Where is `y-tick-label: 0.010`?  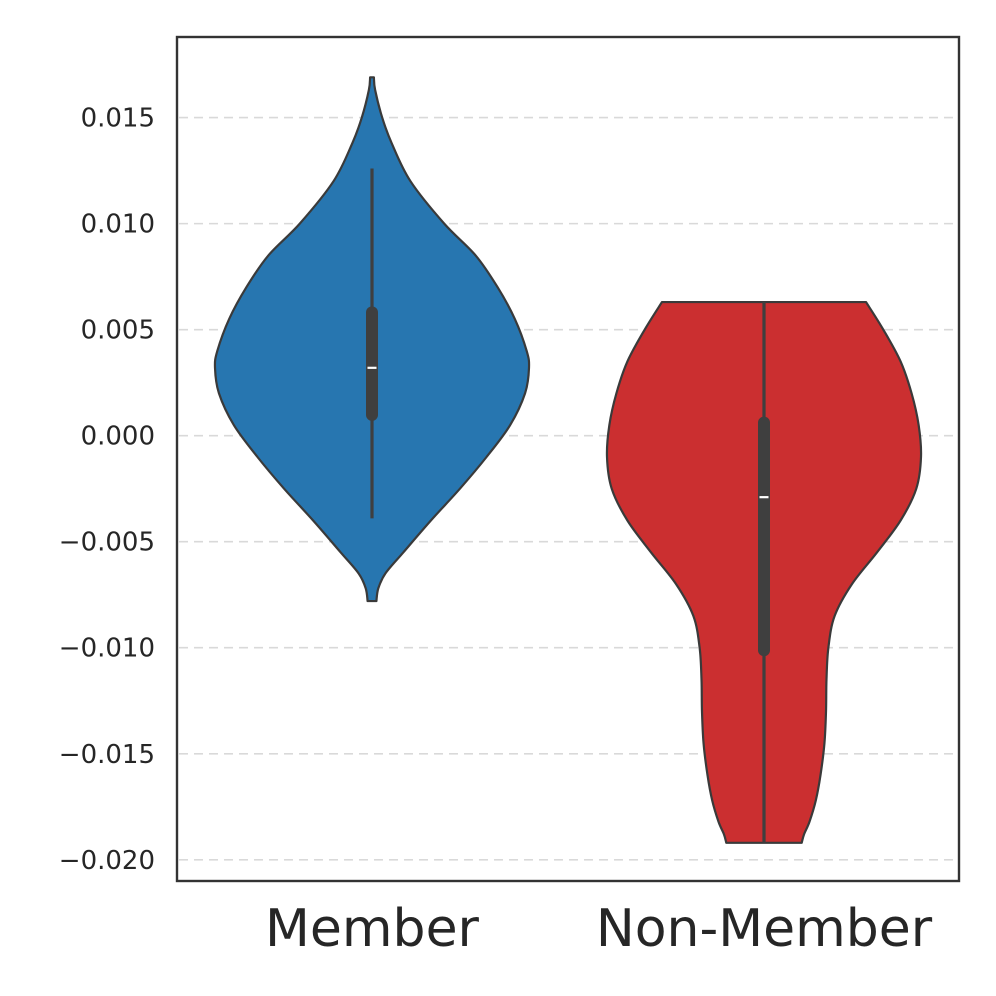 y-tick-label: 0.010 is located at coordinates (118, 225).